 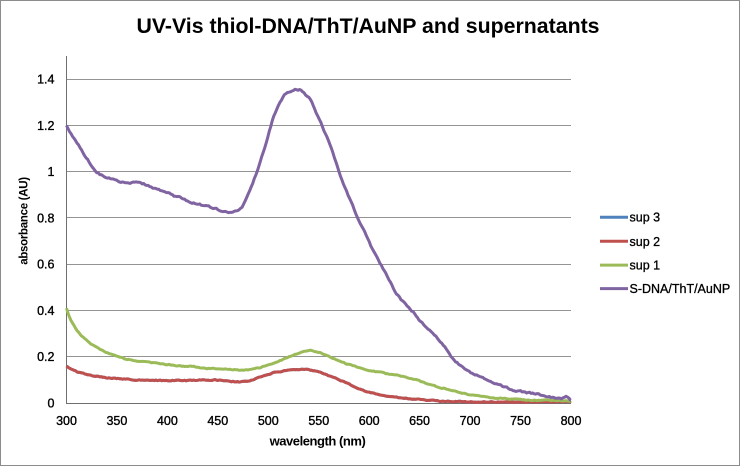 What do you see at coordinates (116, 421) in the screenshot?
I see `svg-text: 350` at bounding box center [116, 421].